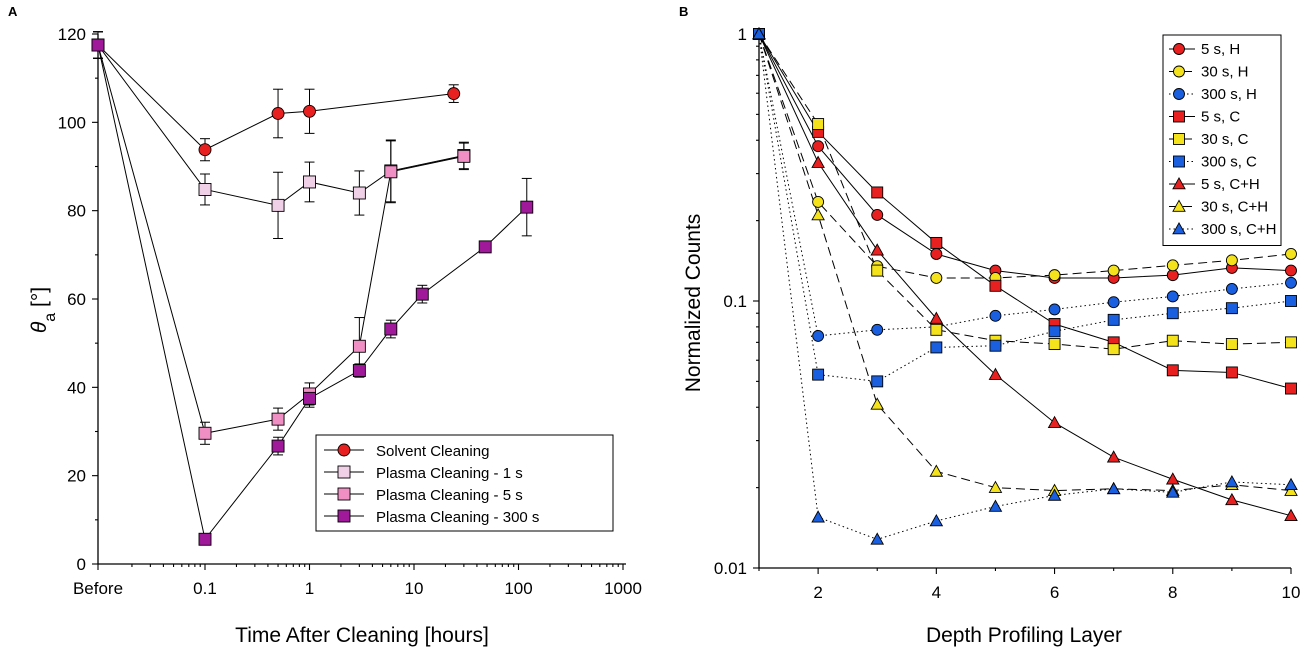  I want to click on panel-b-x-tick-label: 8, so click(1172, 592).